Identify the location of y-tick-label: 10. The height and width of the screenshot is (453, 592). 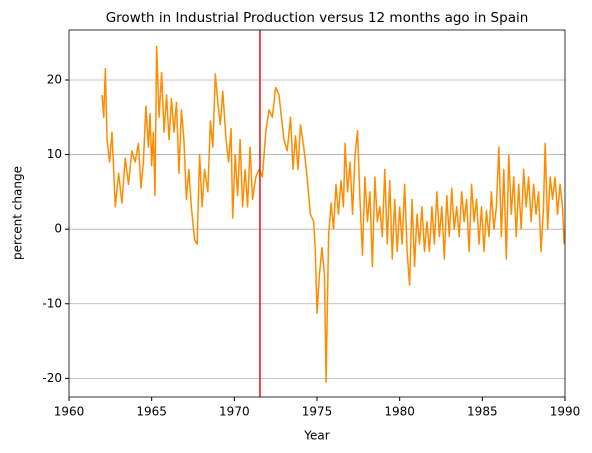
(54, 154).